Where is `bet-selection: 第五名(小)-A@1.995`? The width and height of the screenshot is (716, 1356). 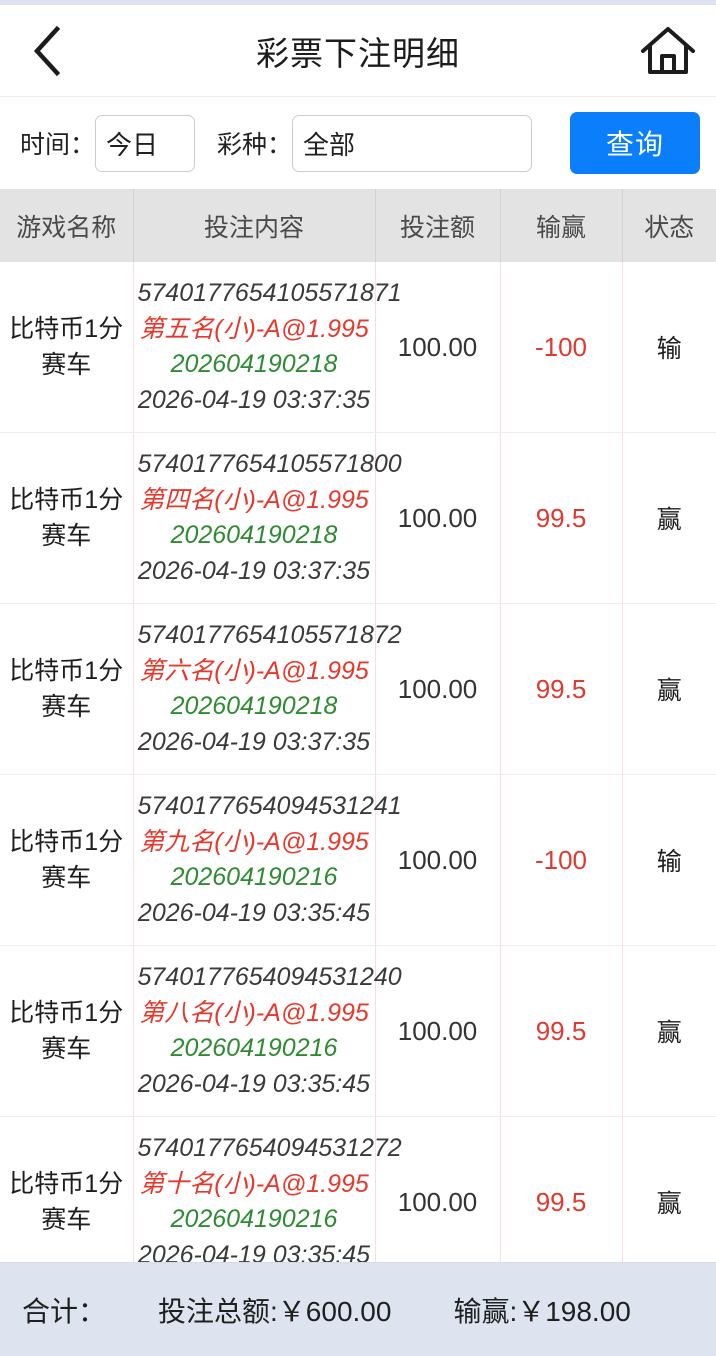 bet-selection: 第五名(小)-A@1.995 is located at coordinates (254, 328).